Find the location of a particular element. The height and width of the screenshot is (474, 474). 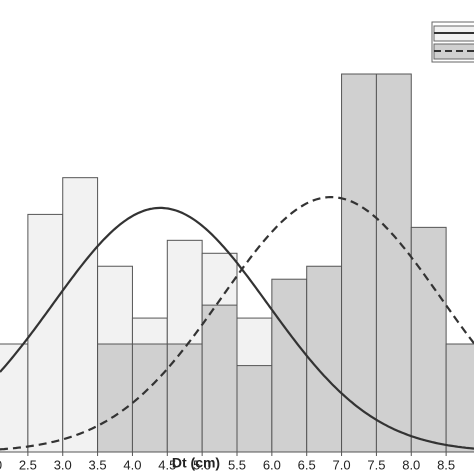

x-tick-label: 8.5 is located at coordinates (446, 464).